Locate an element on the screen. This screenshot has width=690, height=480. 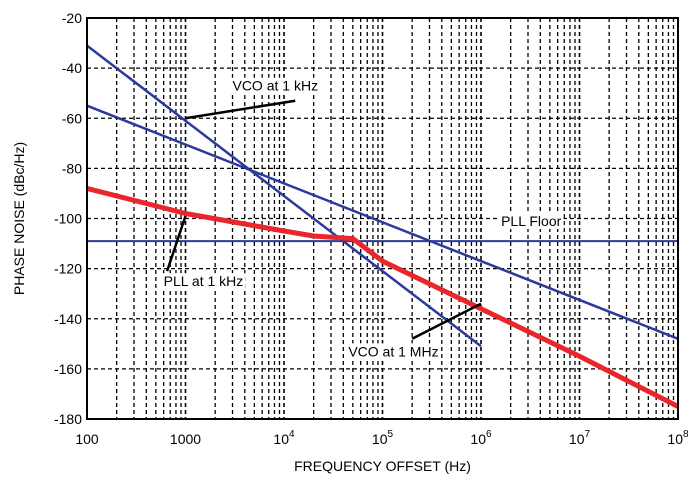
annotation-label: PLL at 1 kHz is located at coordinates (204, 281).